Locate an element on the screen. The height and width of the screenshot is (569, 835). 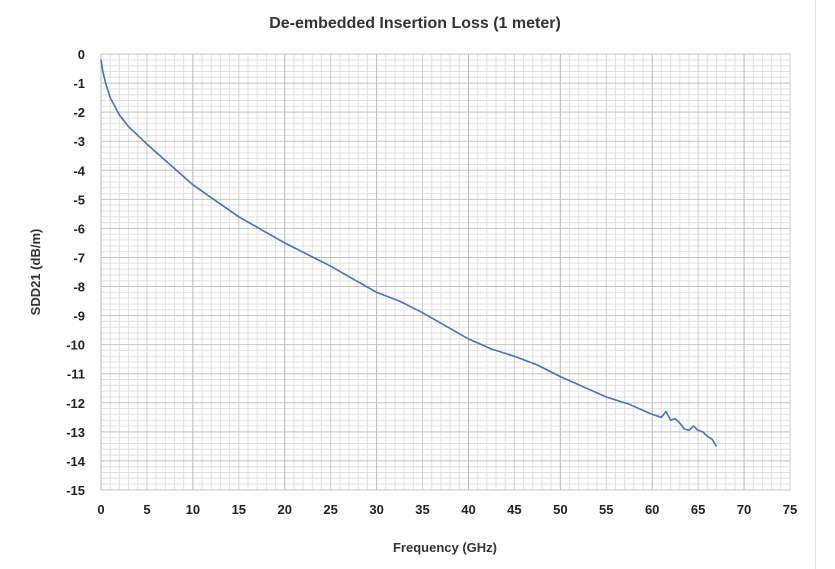
x-tick-label: 75 is located at coordinates (790, 509).